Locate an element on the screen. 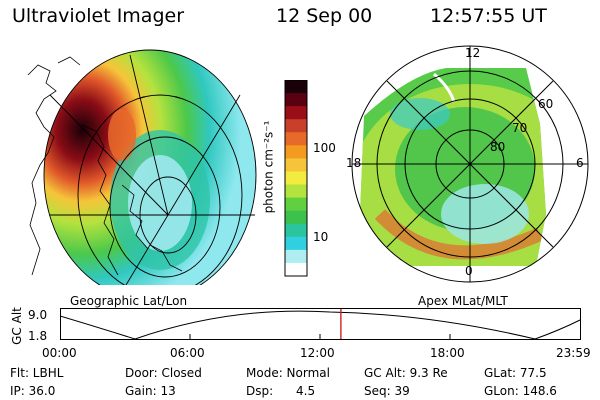 The image size is (600, 400). gain-info: Gain: 13 is located at coordinates (150, 391).